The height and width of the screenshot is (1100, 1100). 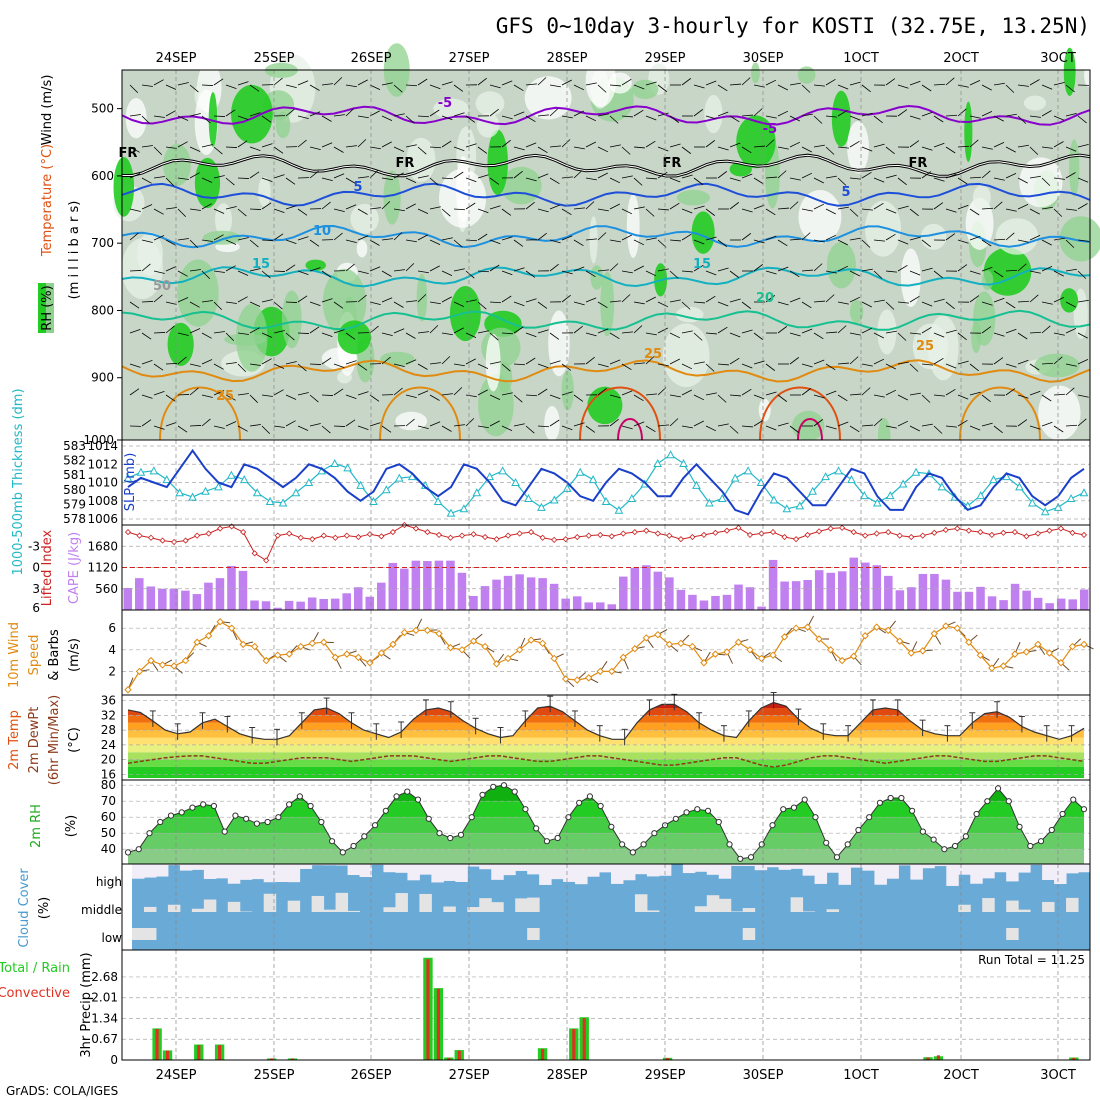 I want to click on top-date-label: 28SEP, so click(x=567, y=58).